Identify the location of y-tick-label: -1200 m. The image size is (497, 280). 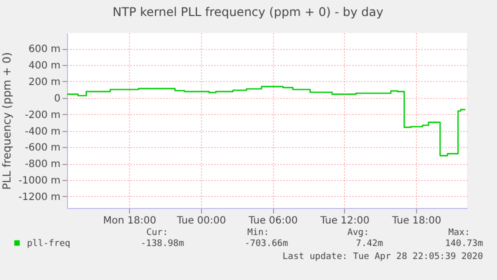
(39, 197).